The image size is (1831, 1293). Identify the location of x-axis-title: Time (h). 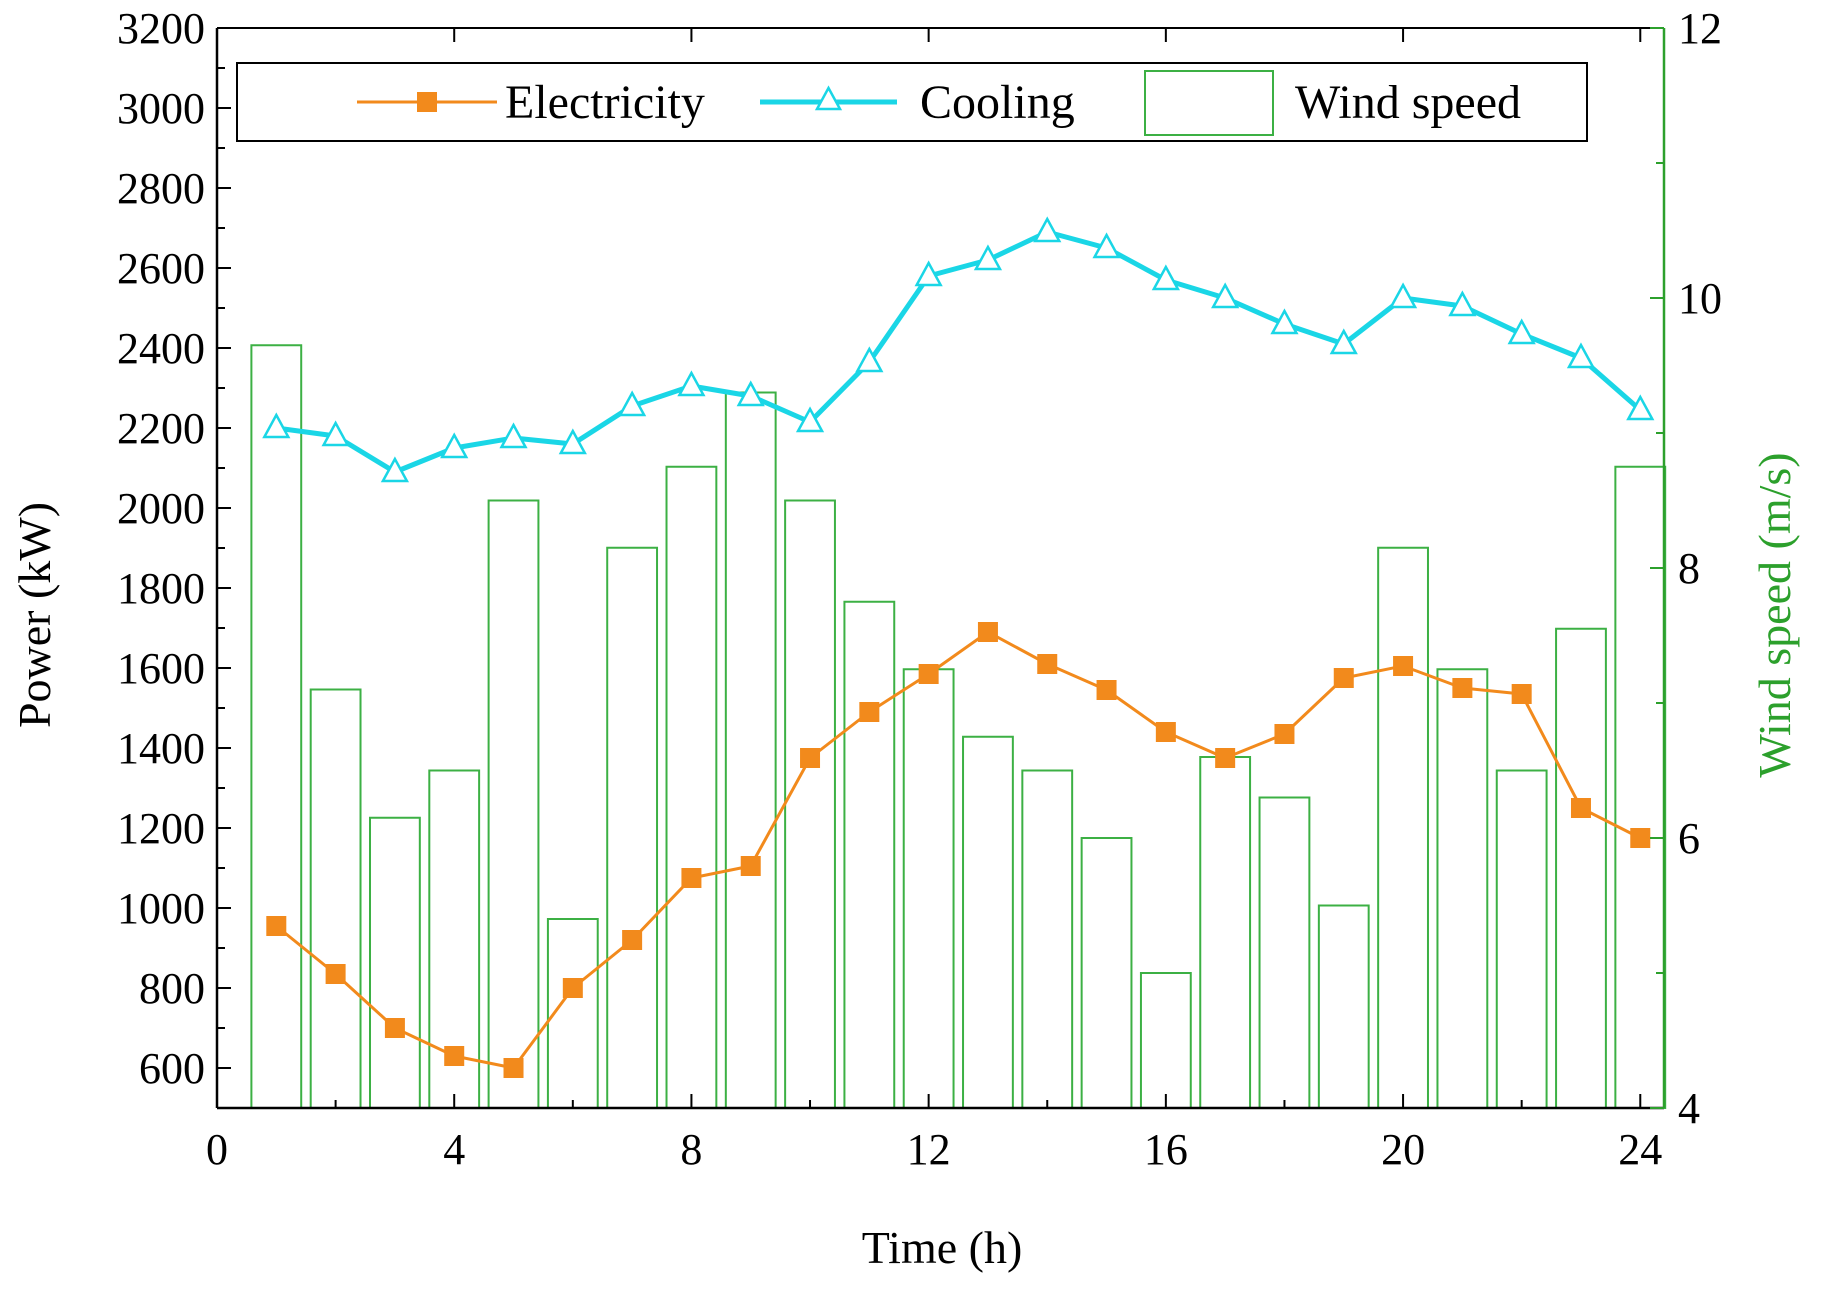
(942, 1247).